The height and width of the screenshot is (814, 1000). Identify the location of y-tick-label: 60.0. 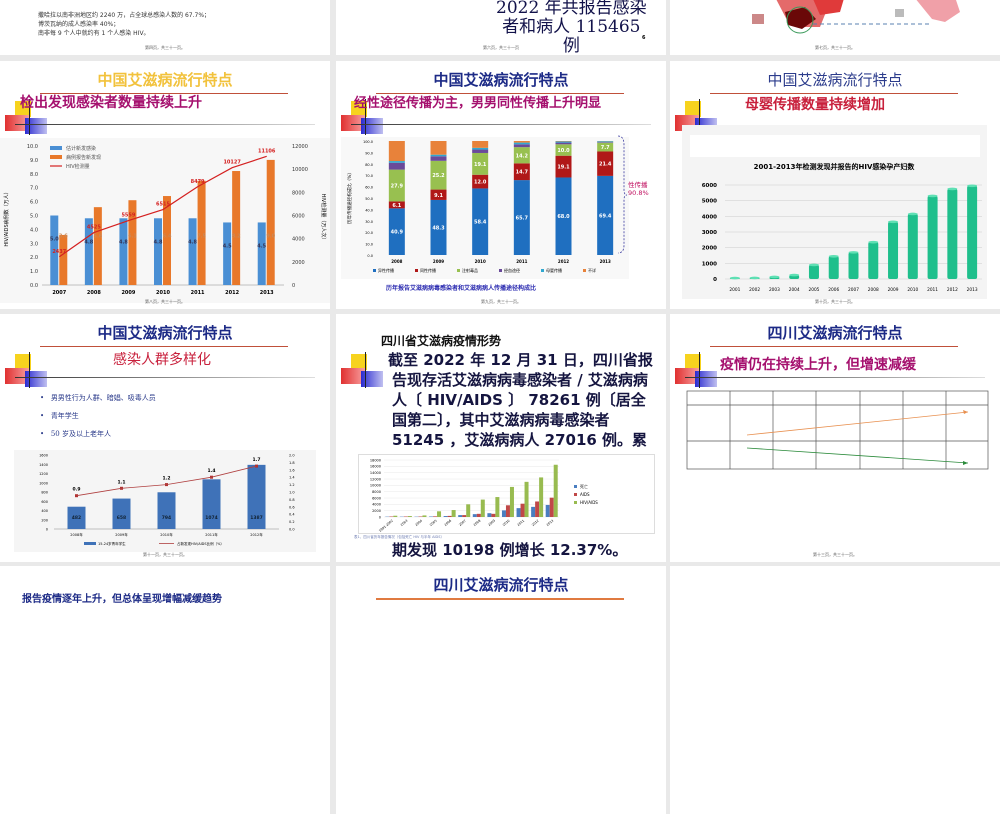
(369, 188).